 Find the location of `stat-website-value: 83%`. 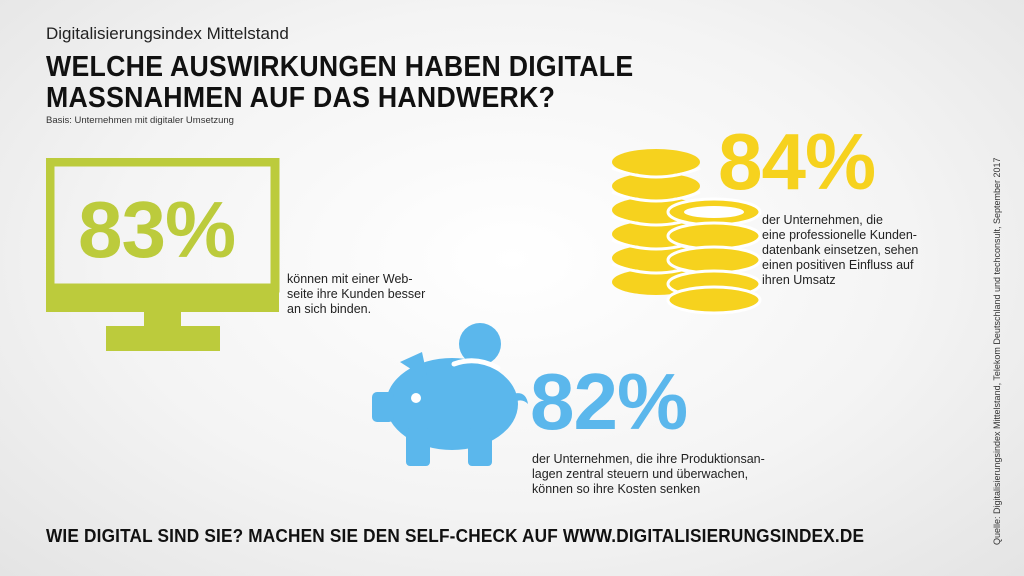

stat-website-value: 83% is located at coordinates (157, 229).